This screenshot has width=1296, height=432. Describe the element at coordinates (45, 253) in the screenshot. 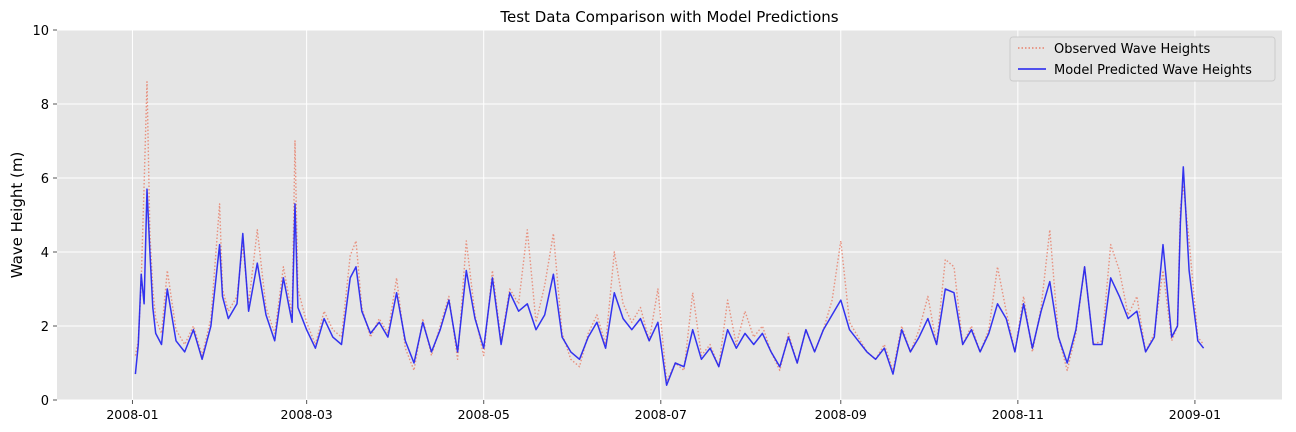

I see `y-tick-label: 4` at that location.